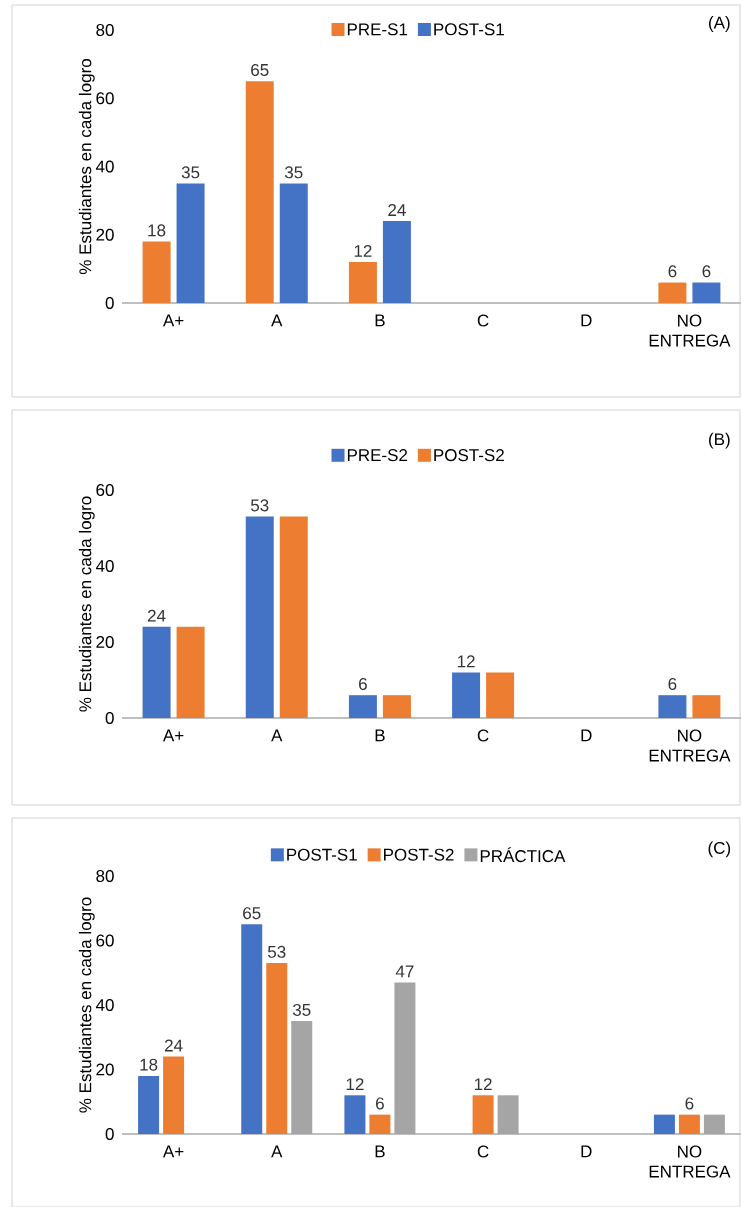 This screenshot has height=1207, width=741. Describe the element at coordinates (523, 855) in the screenshot. I see `legend-label: PRÁCTICA` at that location.